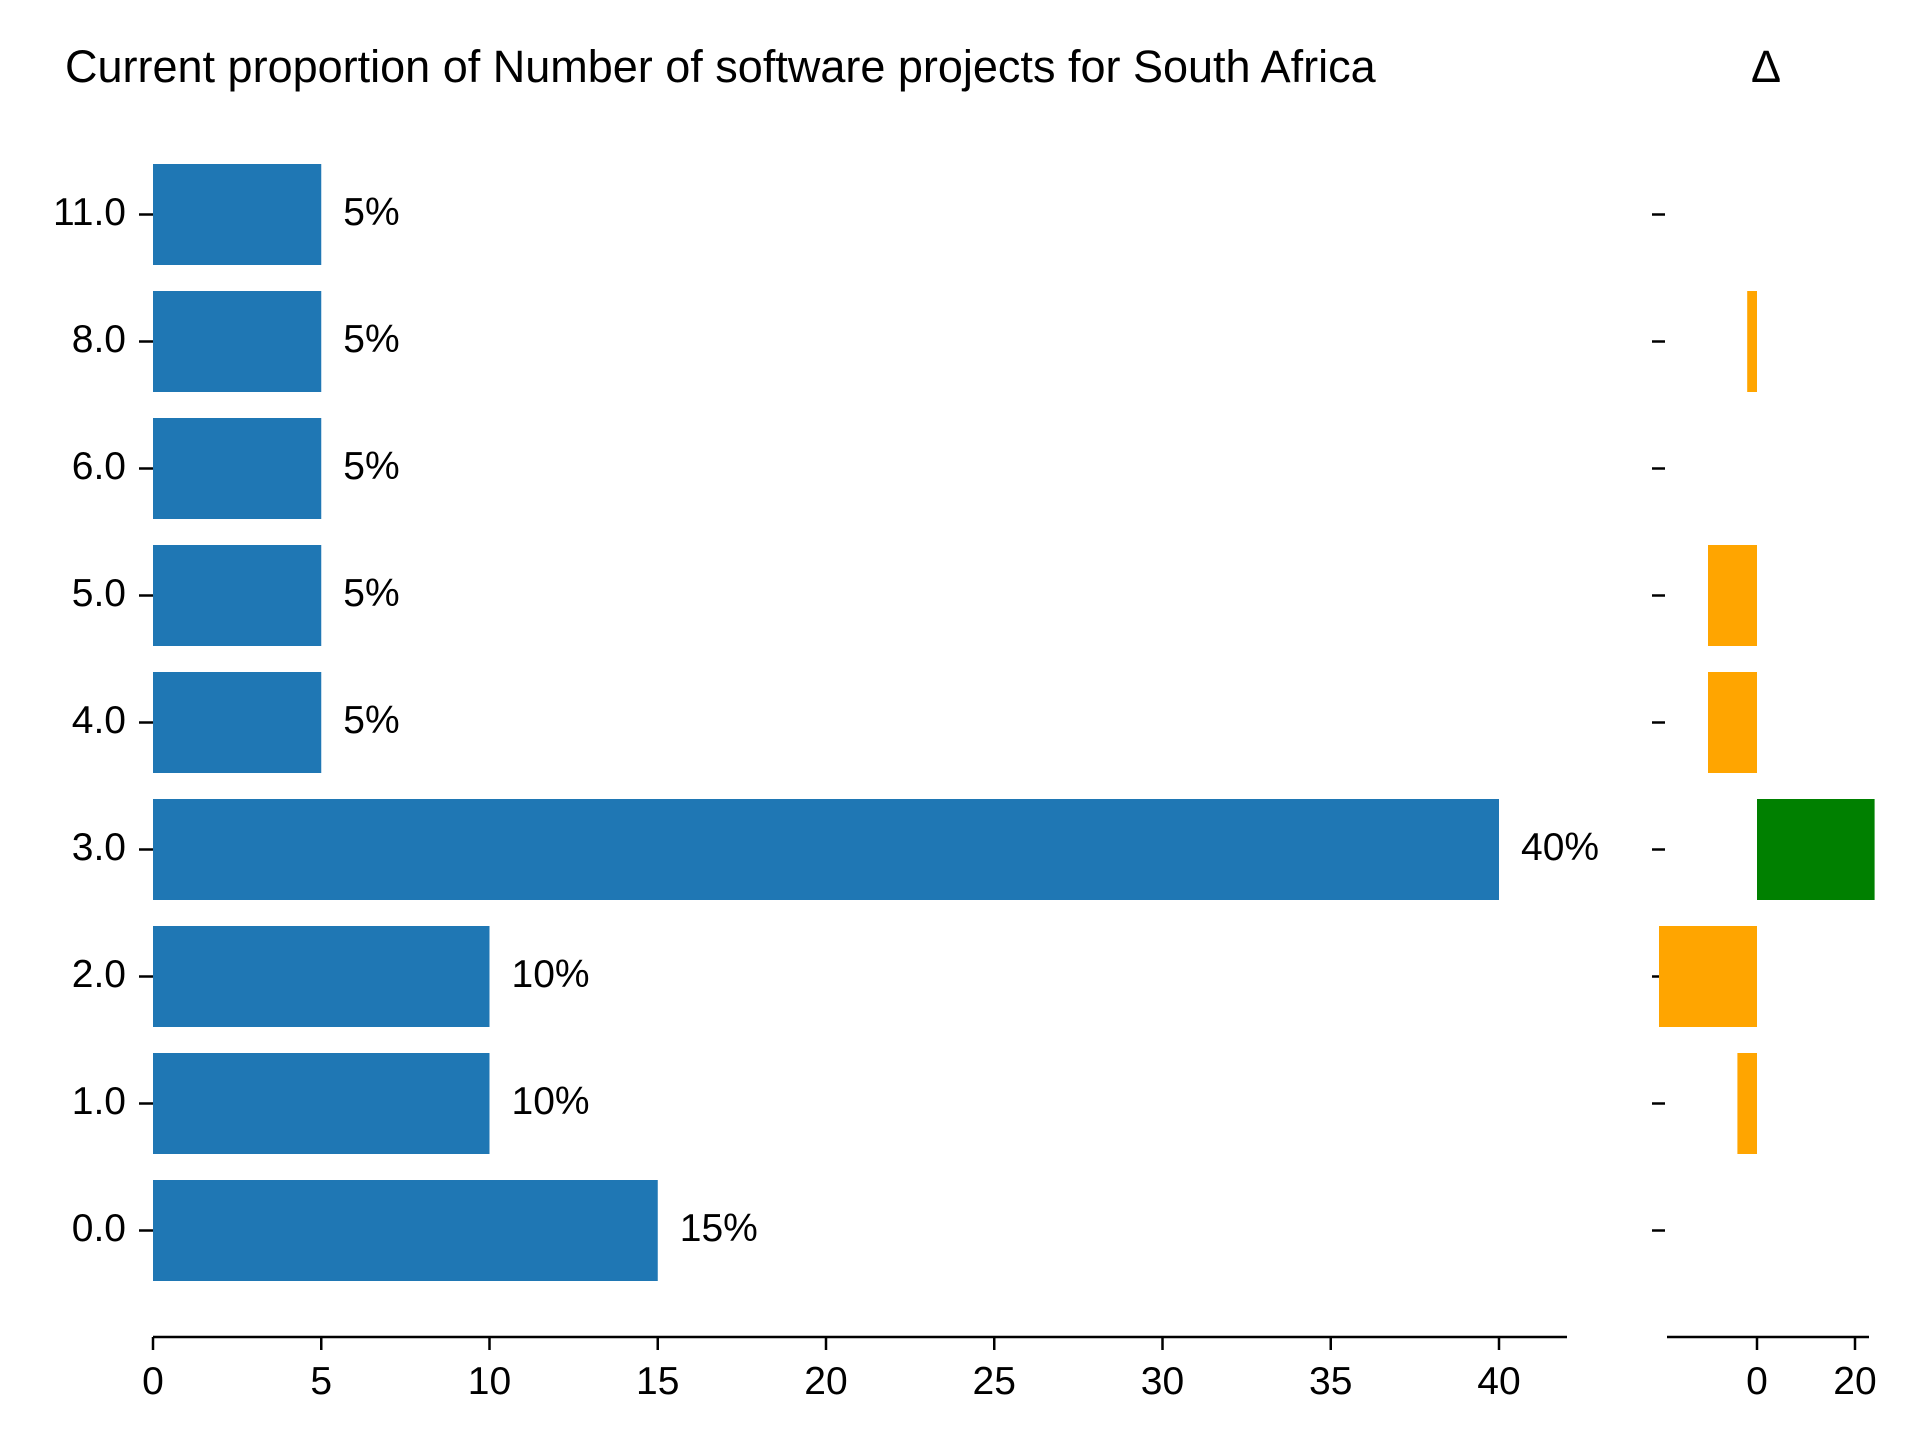 This screenshot has width=1920, height=1440. I want to click on main-y-tick-label: 0.0, so click(99, 1228).